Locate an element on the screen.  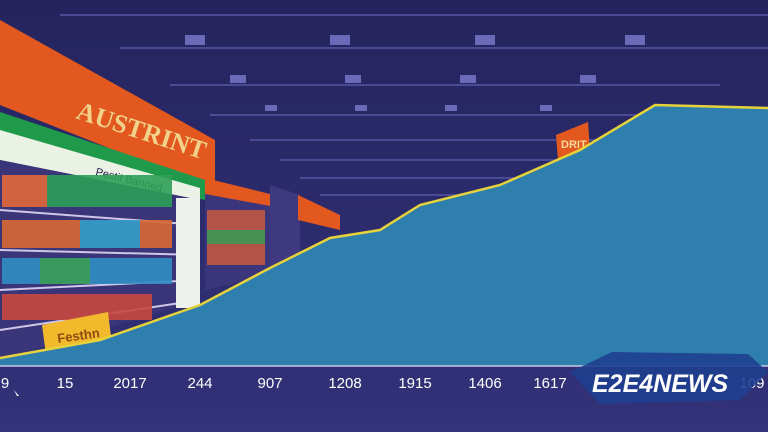
logo-bg is located at coordinates (669, 378).